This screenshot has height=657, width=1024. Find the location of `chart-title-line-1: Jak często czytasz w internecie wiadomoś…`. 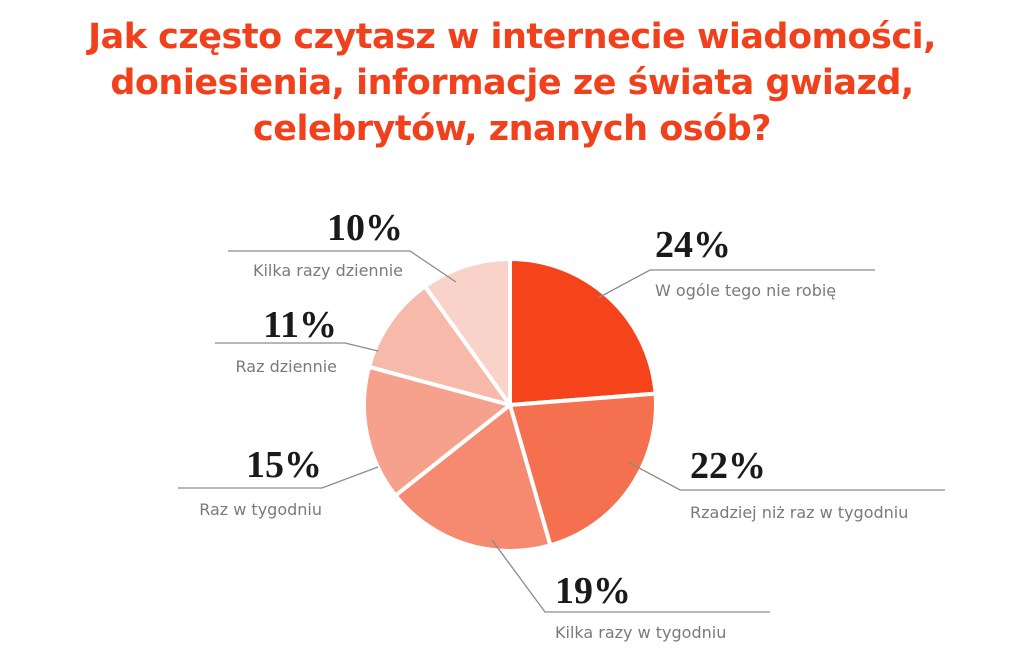

chart-title-line-1: Jak często czytasz w internecie wiadomoś… is located at coordinates (512, 37).